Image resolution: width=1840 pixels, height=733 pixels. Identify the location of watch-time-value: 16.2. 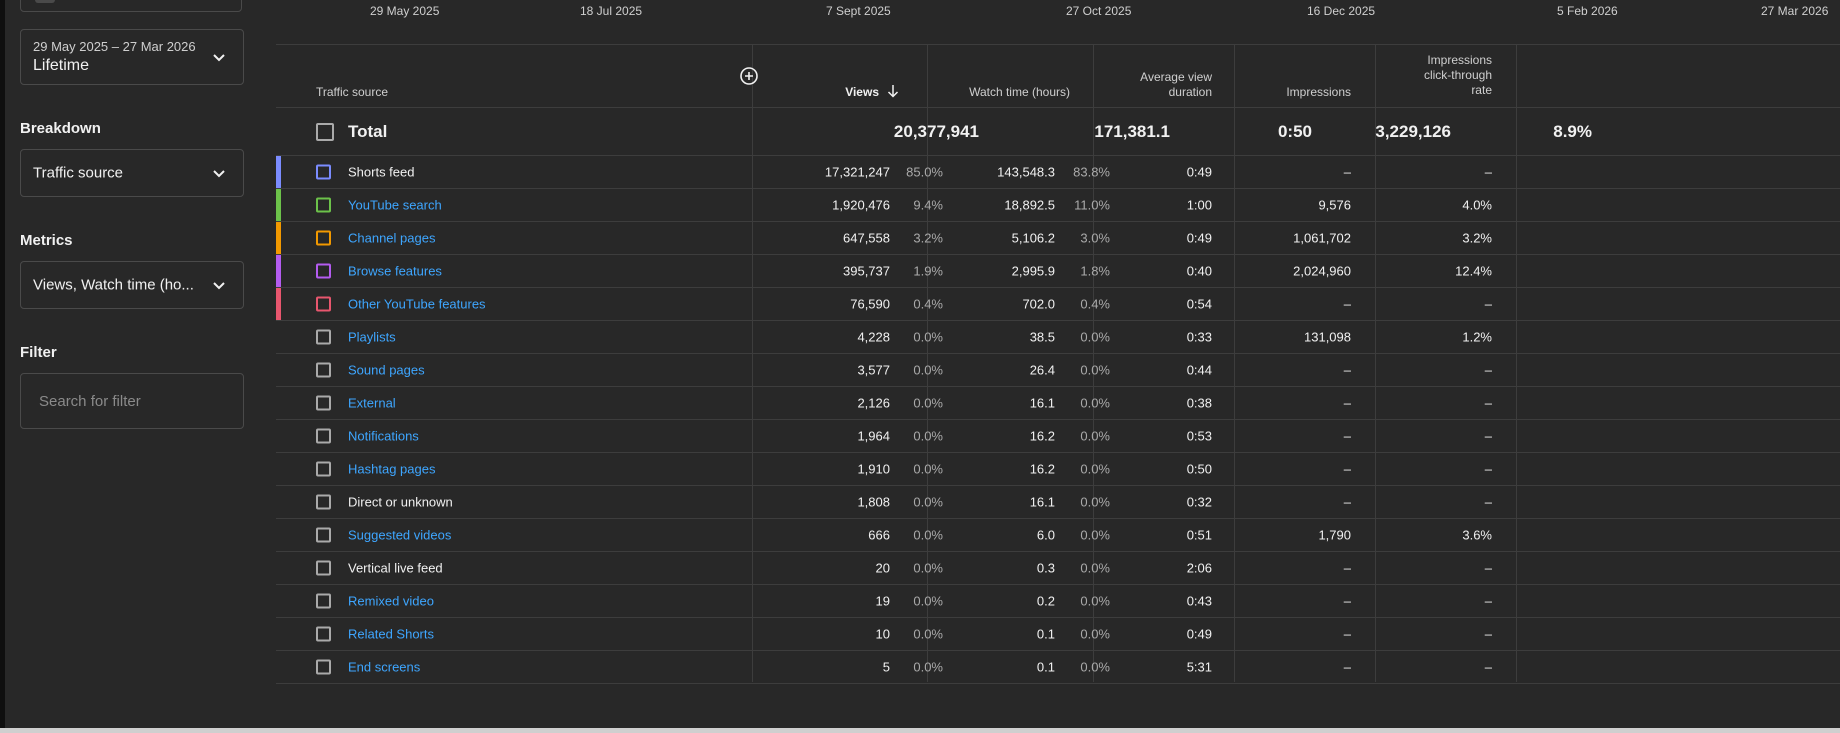
(1042, 469).